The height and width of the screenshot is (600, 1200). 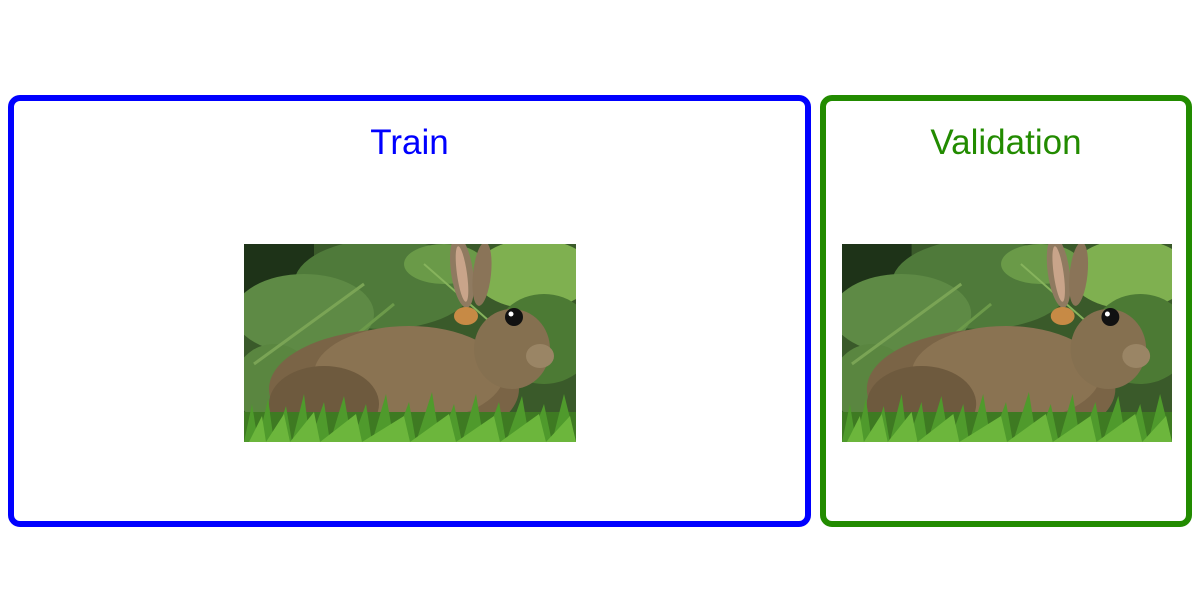 I want to click on train-title: Train, so click(x=409, y=142).